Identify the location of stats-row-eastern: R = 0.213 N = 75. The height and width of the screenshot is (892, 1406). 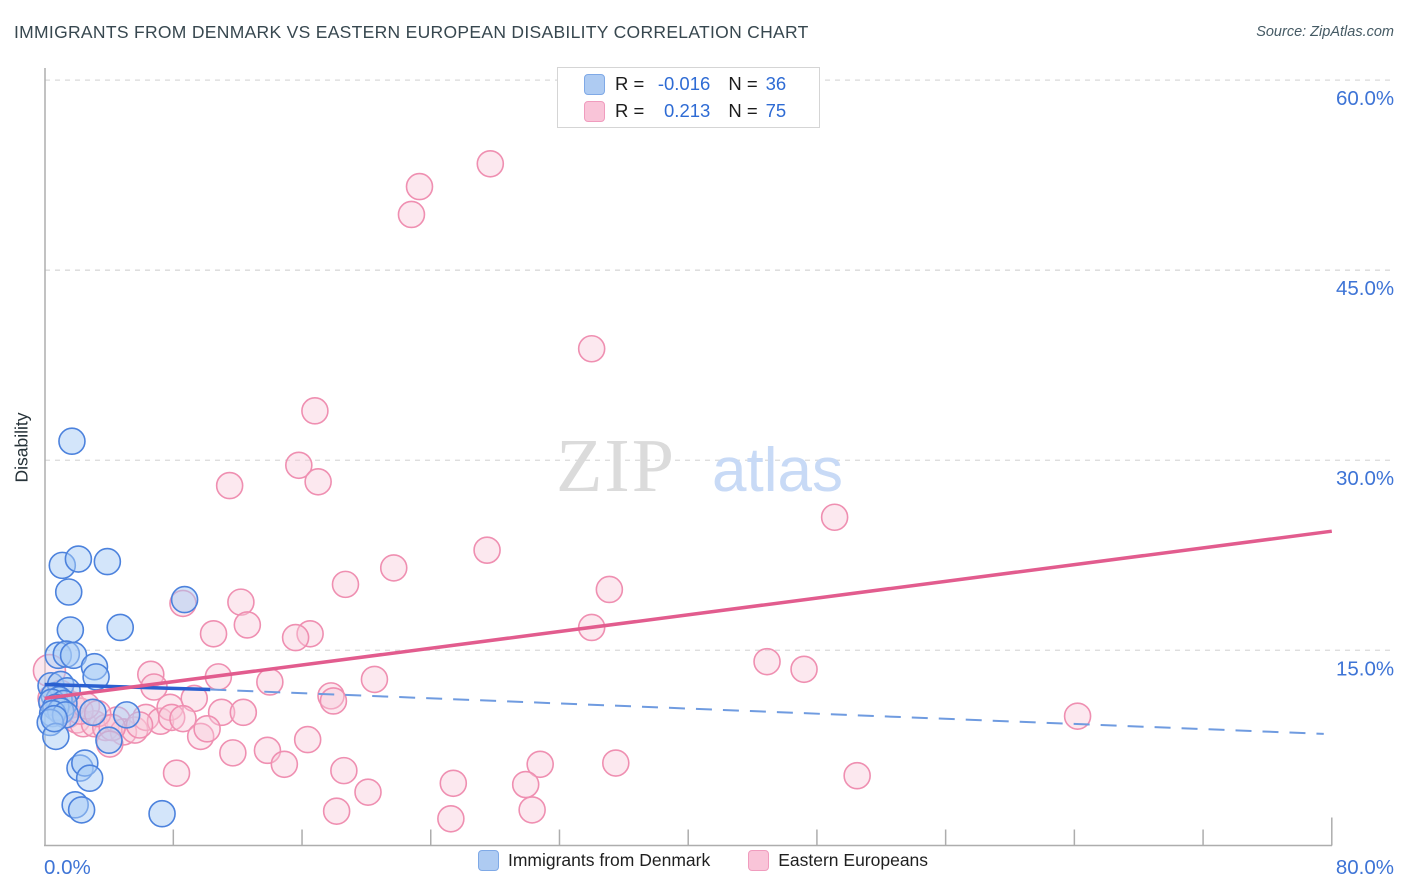
(696, 111).